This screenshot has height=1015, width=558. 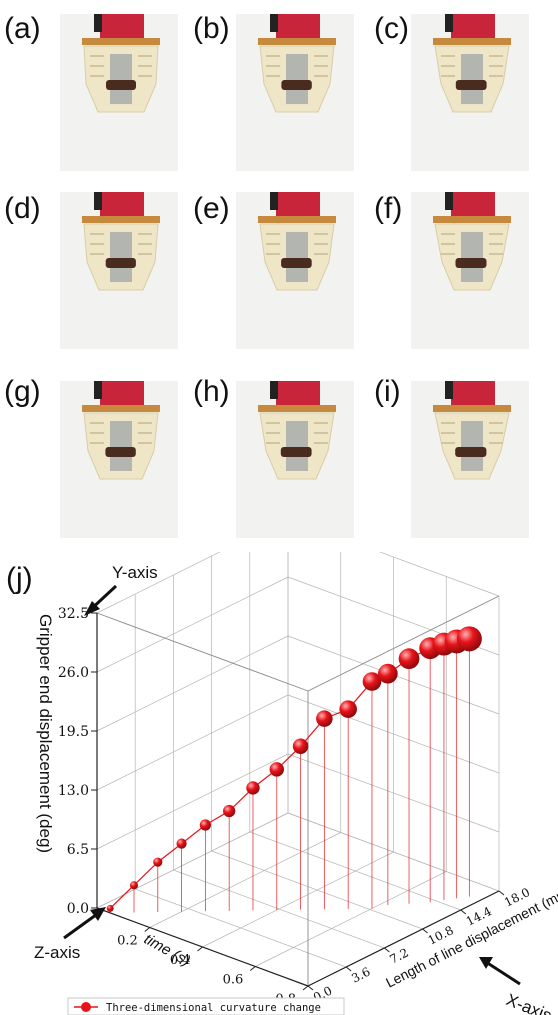 I want to click on y-axis-label: Gripper end displacement (deg), so click(x=45, y=733).